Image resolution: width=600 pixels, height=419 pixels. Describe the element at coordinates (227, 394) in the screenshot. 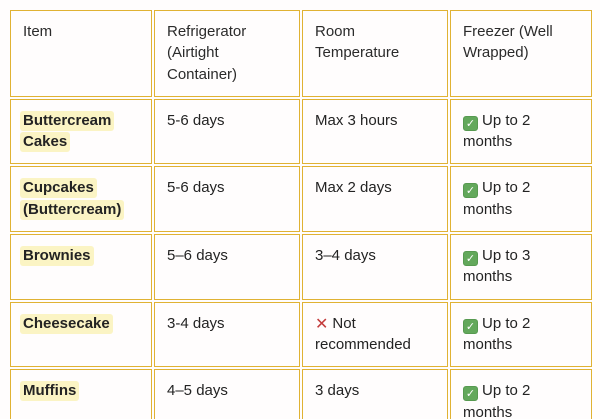

I see `refrigerator-cell: 4–5 days` at that location.